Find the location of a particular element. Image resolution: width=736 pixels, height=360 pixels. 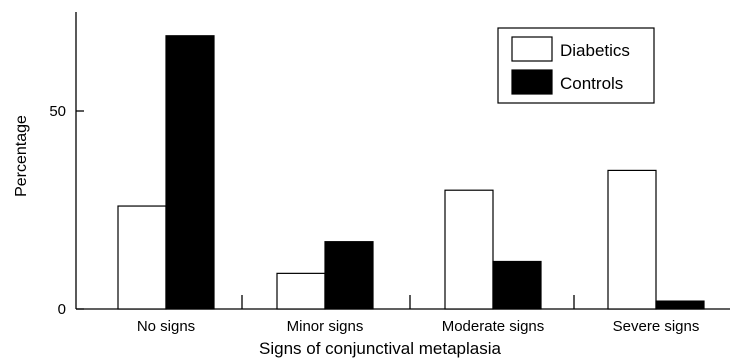

y-tick-50: 50 is located at coordinates (57, 111).